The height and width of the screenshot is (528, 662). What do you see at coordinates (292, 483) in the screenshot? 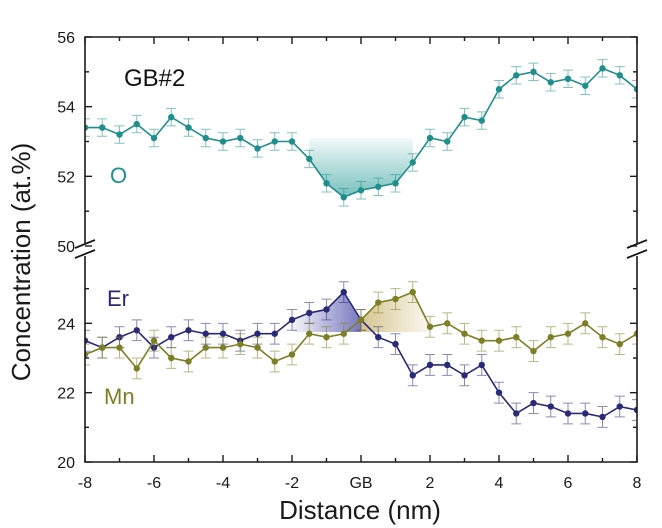
I see `x-tick-label: -2` at bounding box center [292, 483].